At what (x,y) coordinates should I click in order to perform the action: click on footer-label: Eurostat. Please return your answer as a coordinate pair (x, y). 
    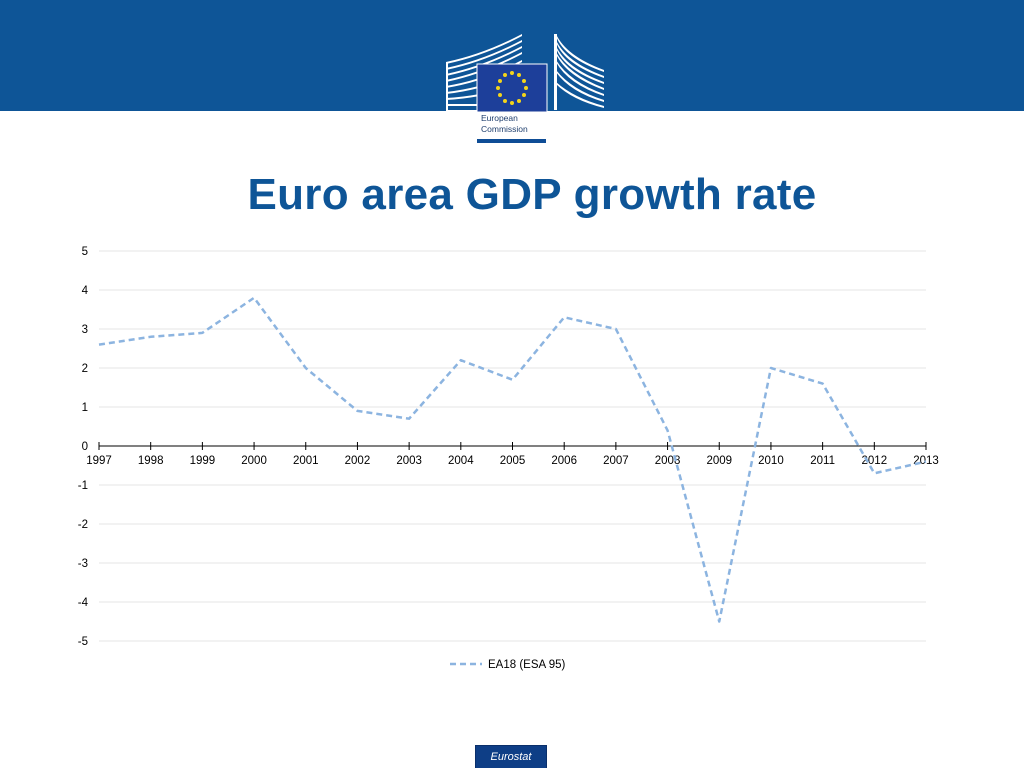
    Looking at the image, I should click on (511, 757).